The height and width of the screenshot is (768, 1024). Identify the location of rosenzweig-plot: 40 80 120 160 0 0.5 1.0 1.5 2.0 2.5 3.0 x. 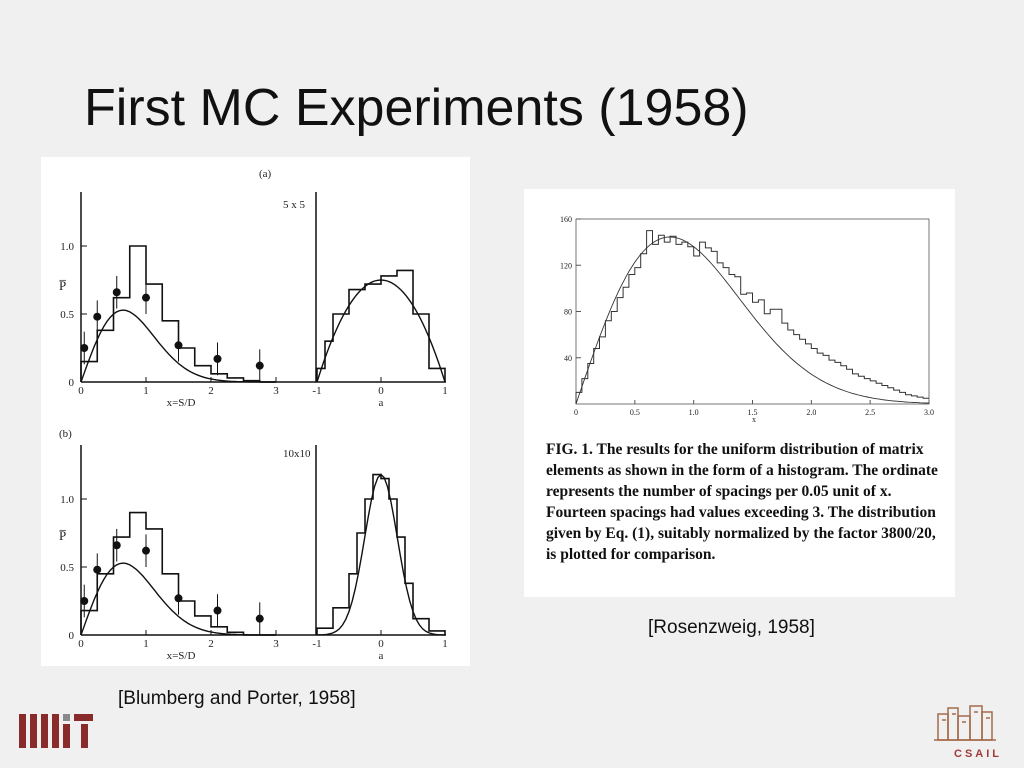
(747, 319).